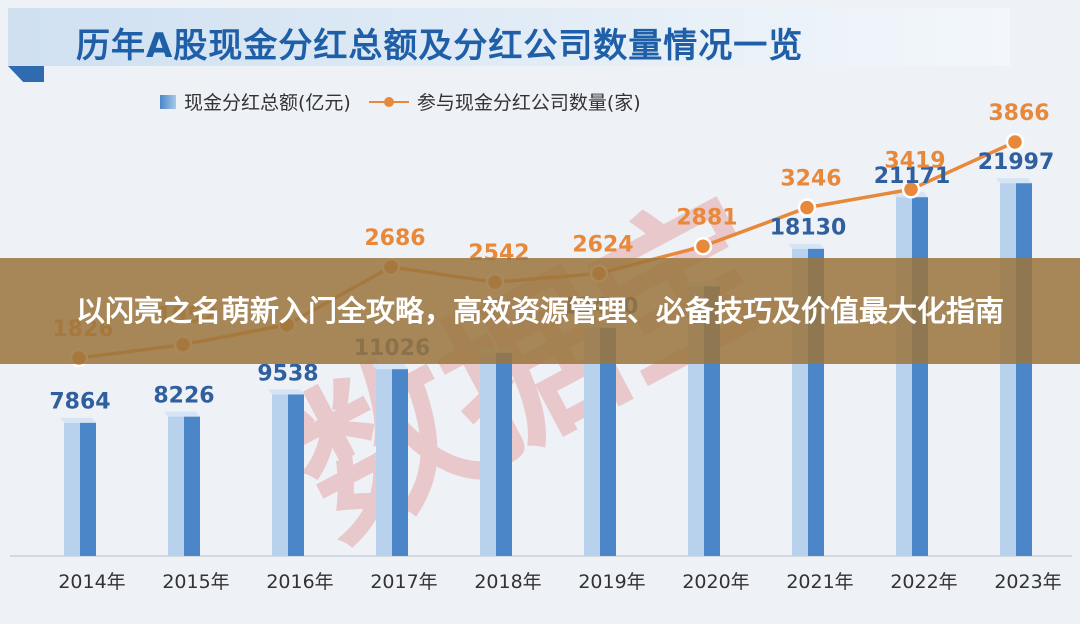  I want to click on x-tick-label: 2014年, so click(91, 582).